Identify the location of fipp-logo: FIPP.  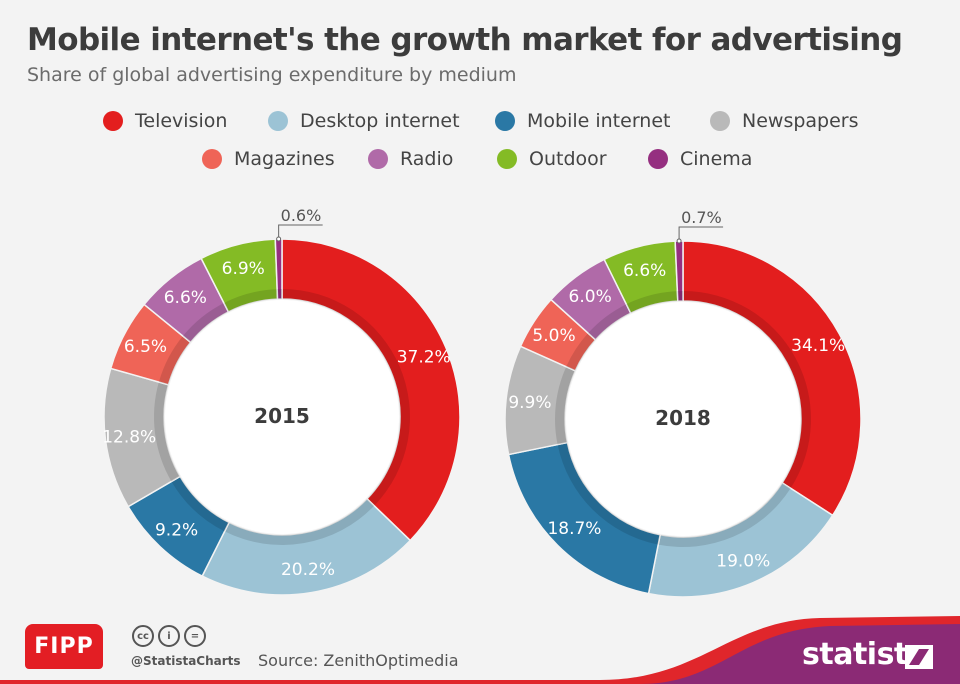
(64, 646).